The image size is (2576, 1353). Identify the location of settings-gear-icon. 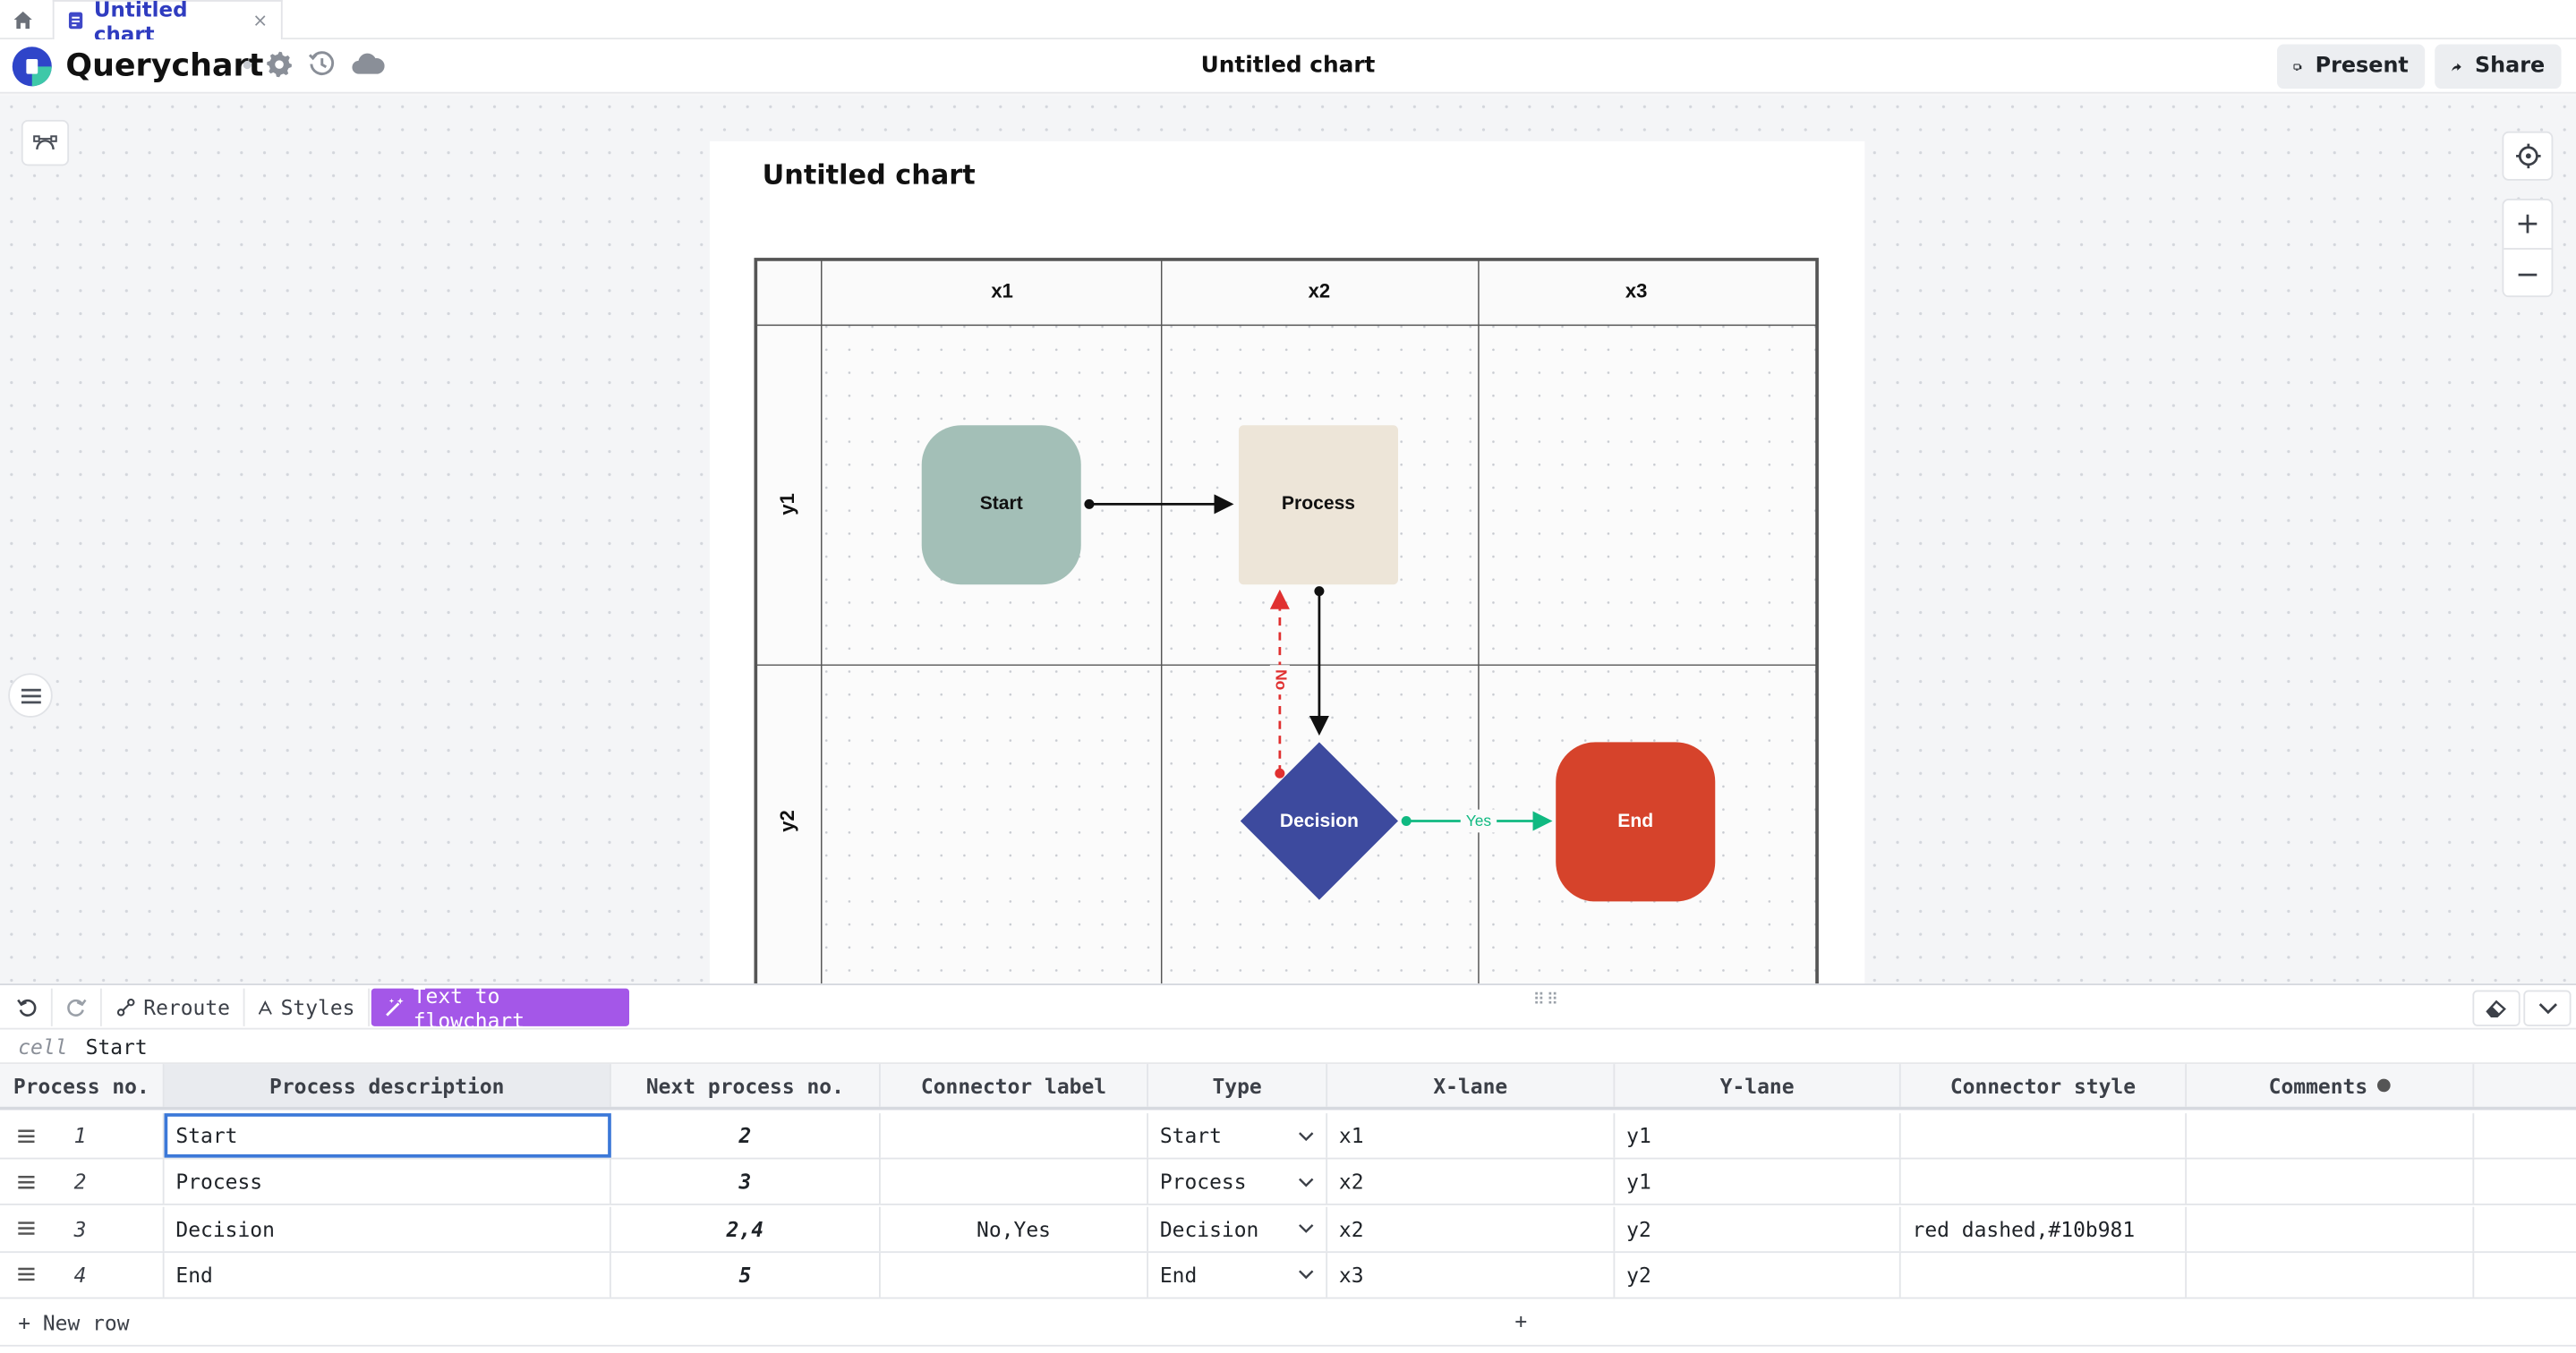
(279, 64).